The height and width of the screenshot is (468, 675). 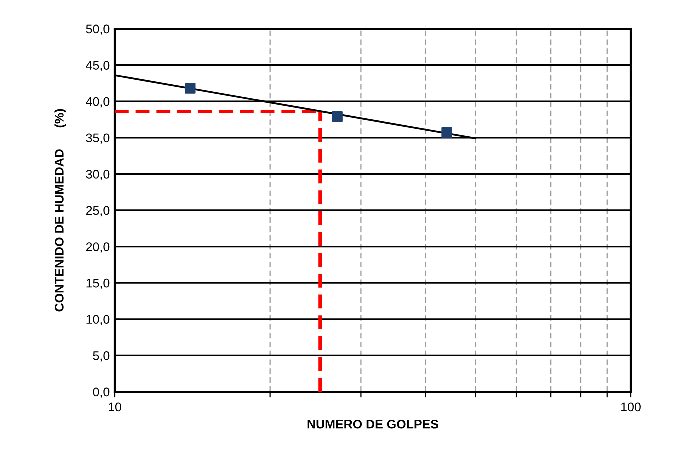 I want to click on y-tick-label: 0,0, so click(x=101, y=393).